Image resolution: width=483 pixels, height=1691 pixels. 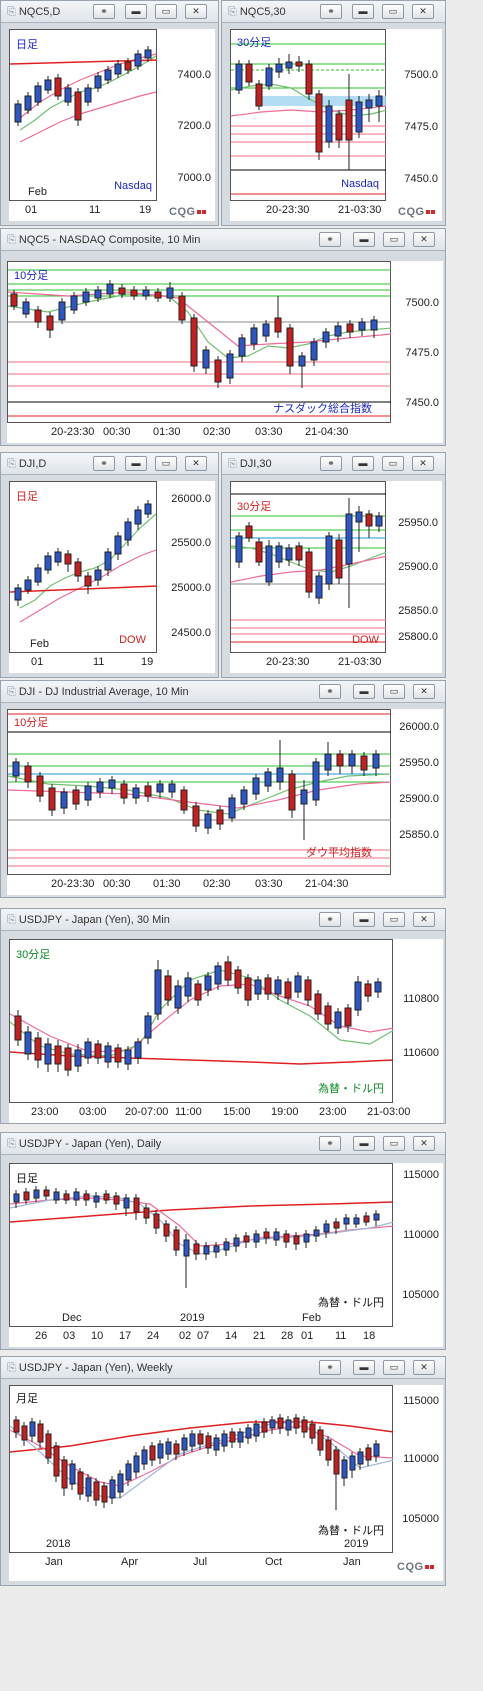 What do you see at coordinates (187, 212) in the screenshot?
I see `cqg-logo: CQG` at bounding box center [187, 212].